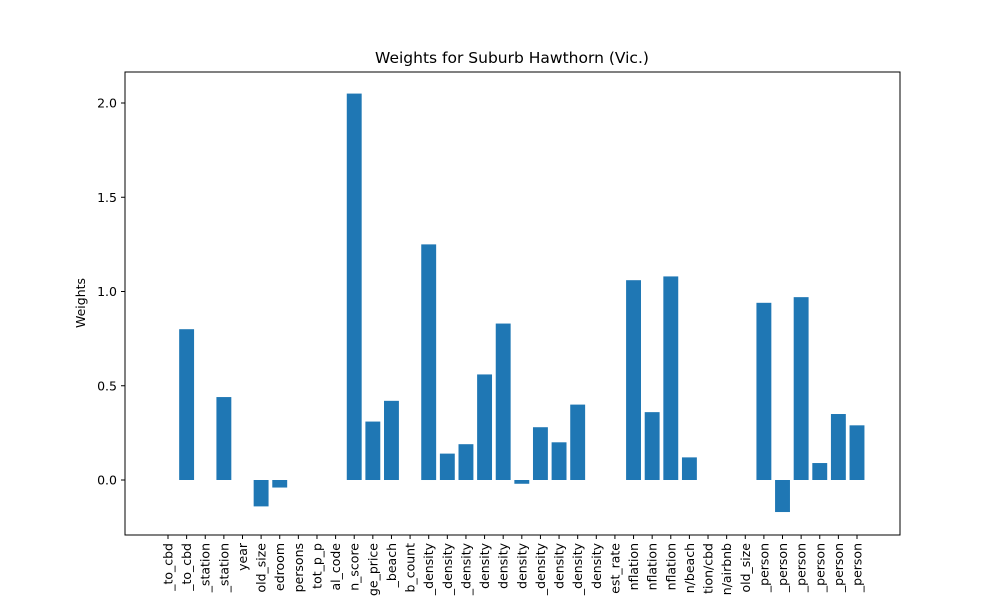 The width and height of the screenshot is (1000, 600). What do you see at coordinates (391, 565) in the screenshot?
I see `x-tick-label: _beach` at bounding box center [391, 565].